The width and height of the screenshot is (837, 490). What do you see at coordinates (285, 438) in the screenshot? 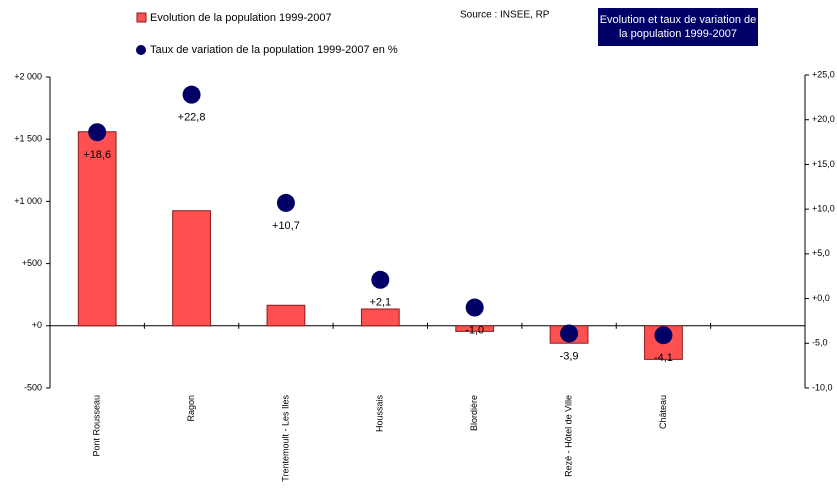
I see `x-tick-label: Trentemoult - Les Iles` at bounding box center [285, 438].